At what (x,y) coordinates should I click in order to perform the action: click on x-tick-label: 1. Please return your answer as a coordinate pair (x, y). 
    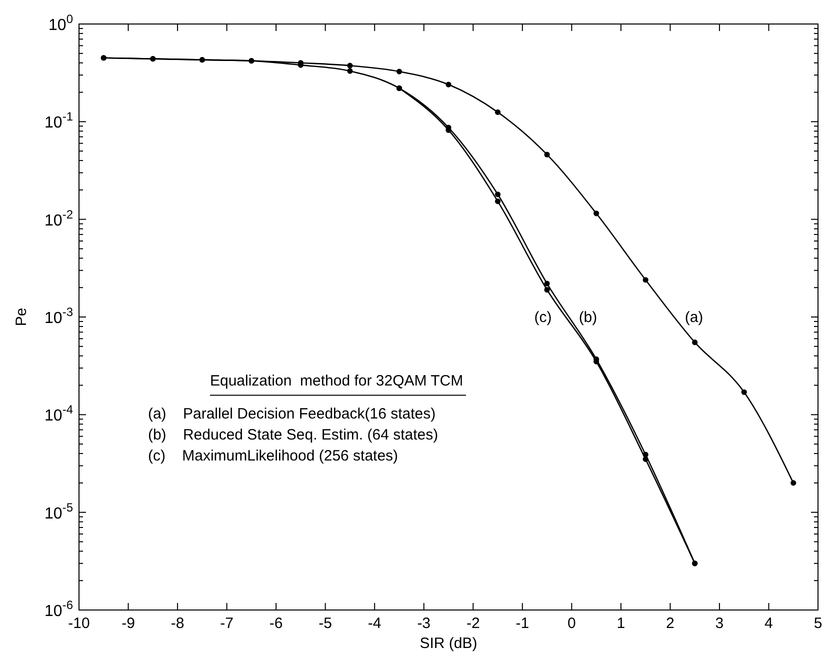
    Looking at the image, I should click on (621, 623).